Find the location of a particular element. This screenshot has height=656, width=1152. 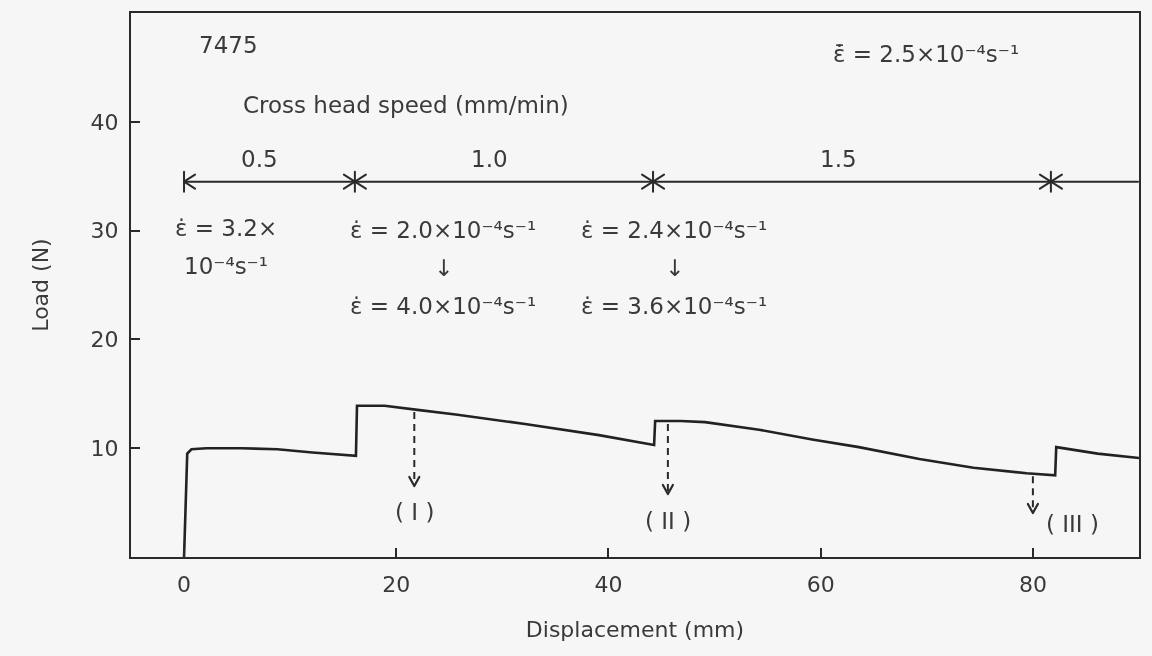

x-tick-label: 60 is located at coordinates (820, 584).